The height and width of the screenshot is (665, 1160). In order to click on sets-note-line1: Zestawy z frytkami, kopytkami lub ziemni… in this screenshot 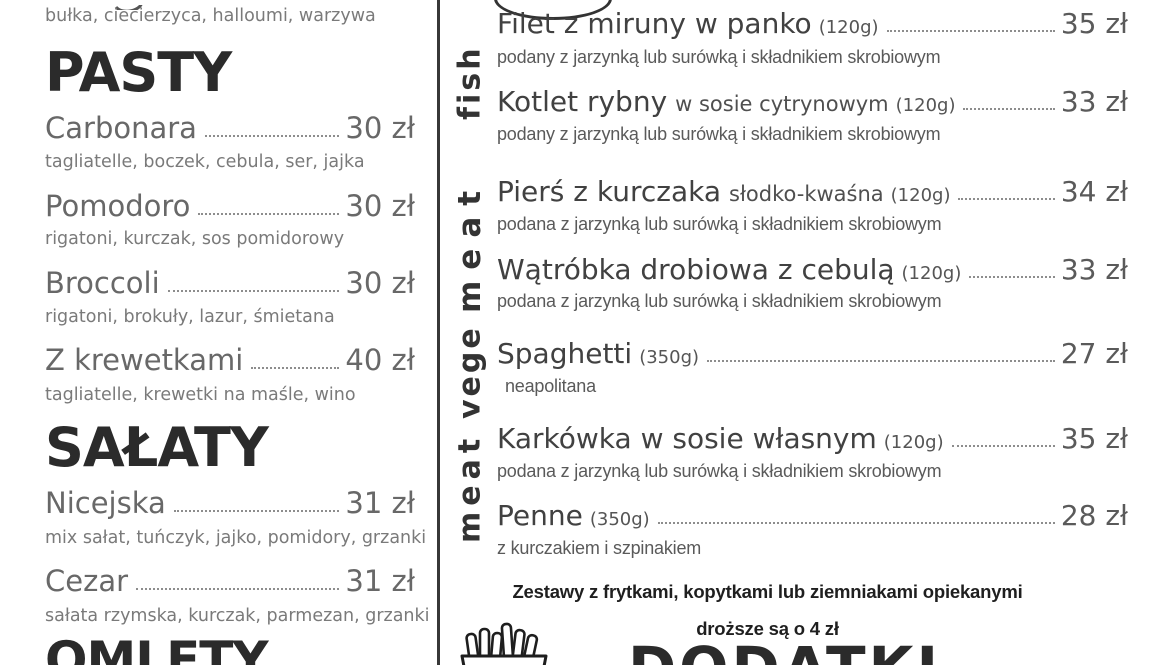, I will do `click(767, 591)`.